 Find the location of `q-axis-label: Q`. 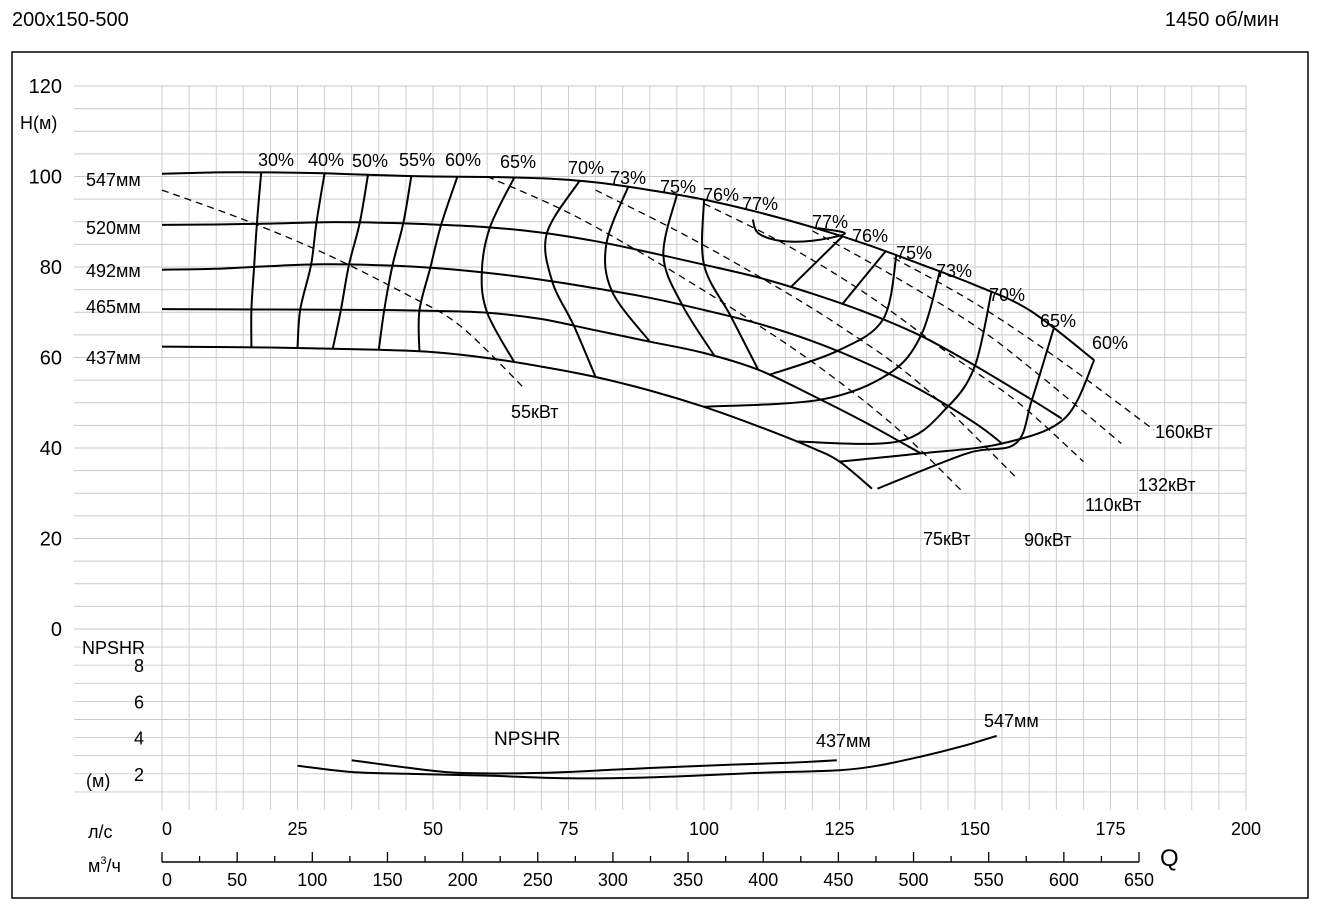

q-axis-label: Q is located at coordinates (1169, 858).